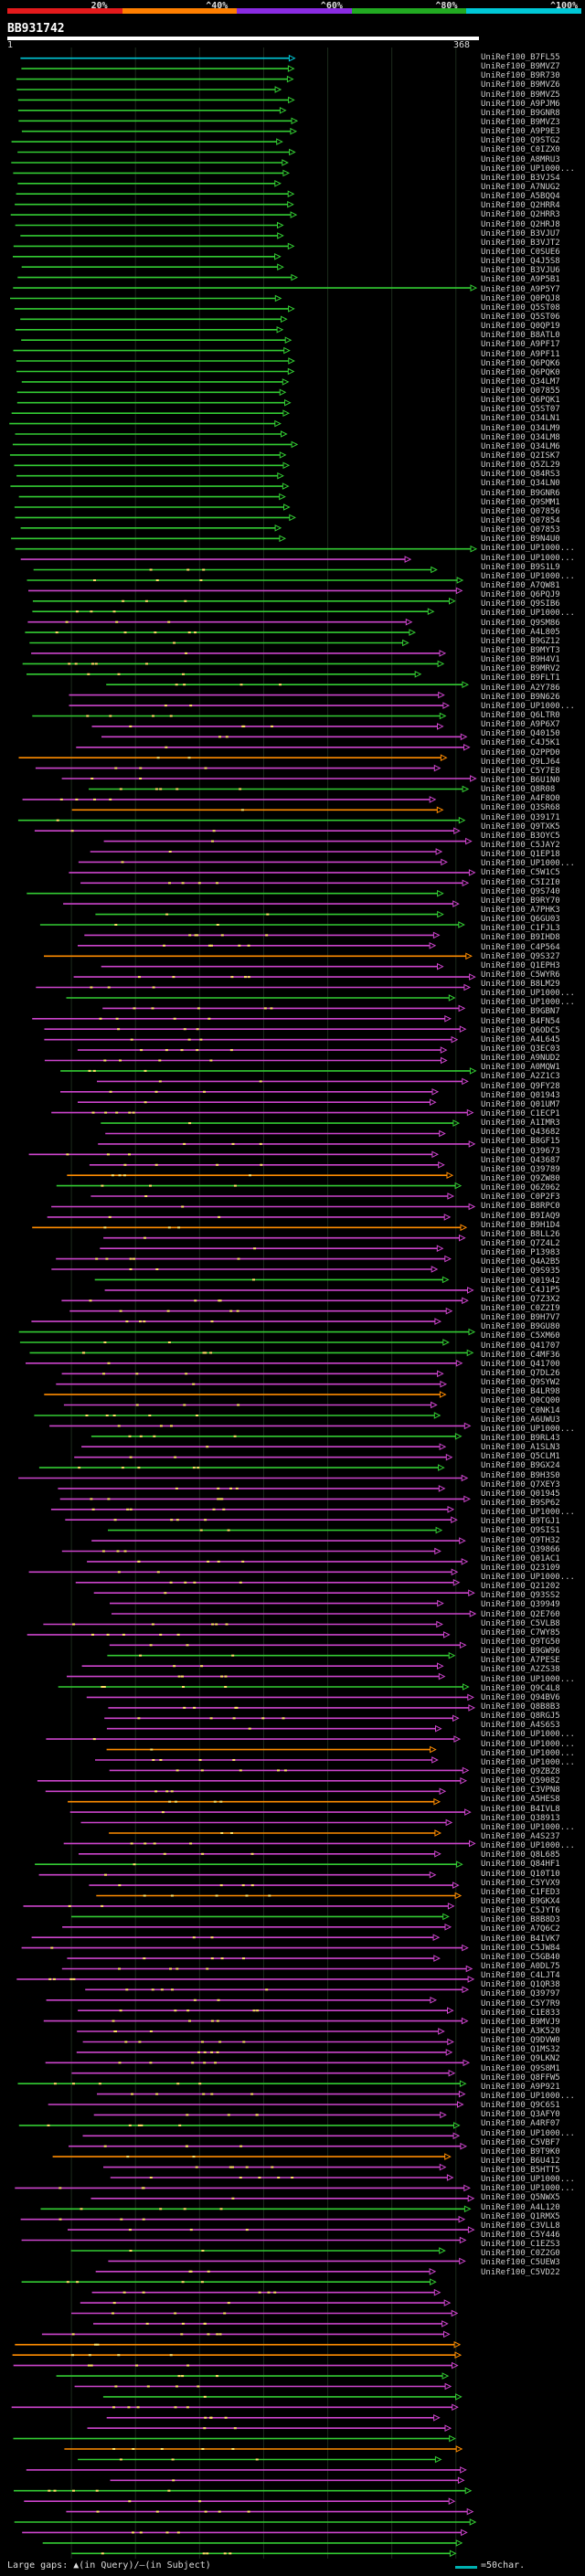  What do you see at coordinates (520, 1392) in the screenshot?
I see `hit-label: UniRef100_B4LR98` at bounding box center [520, 1392].